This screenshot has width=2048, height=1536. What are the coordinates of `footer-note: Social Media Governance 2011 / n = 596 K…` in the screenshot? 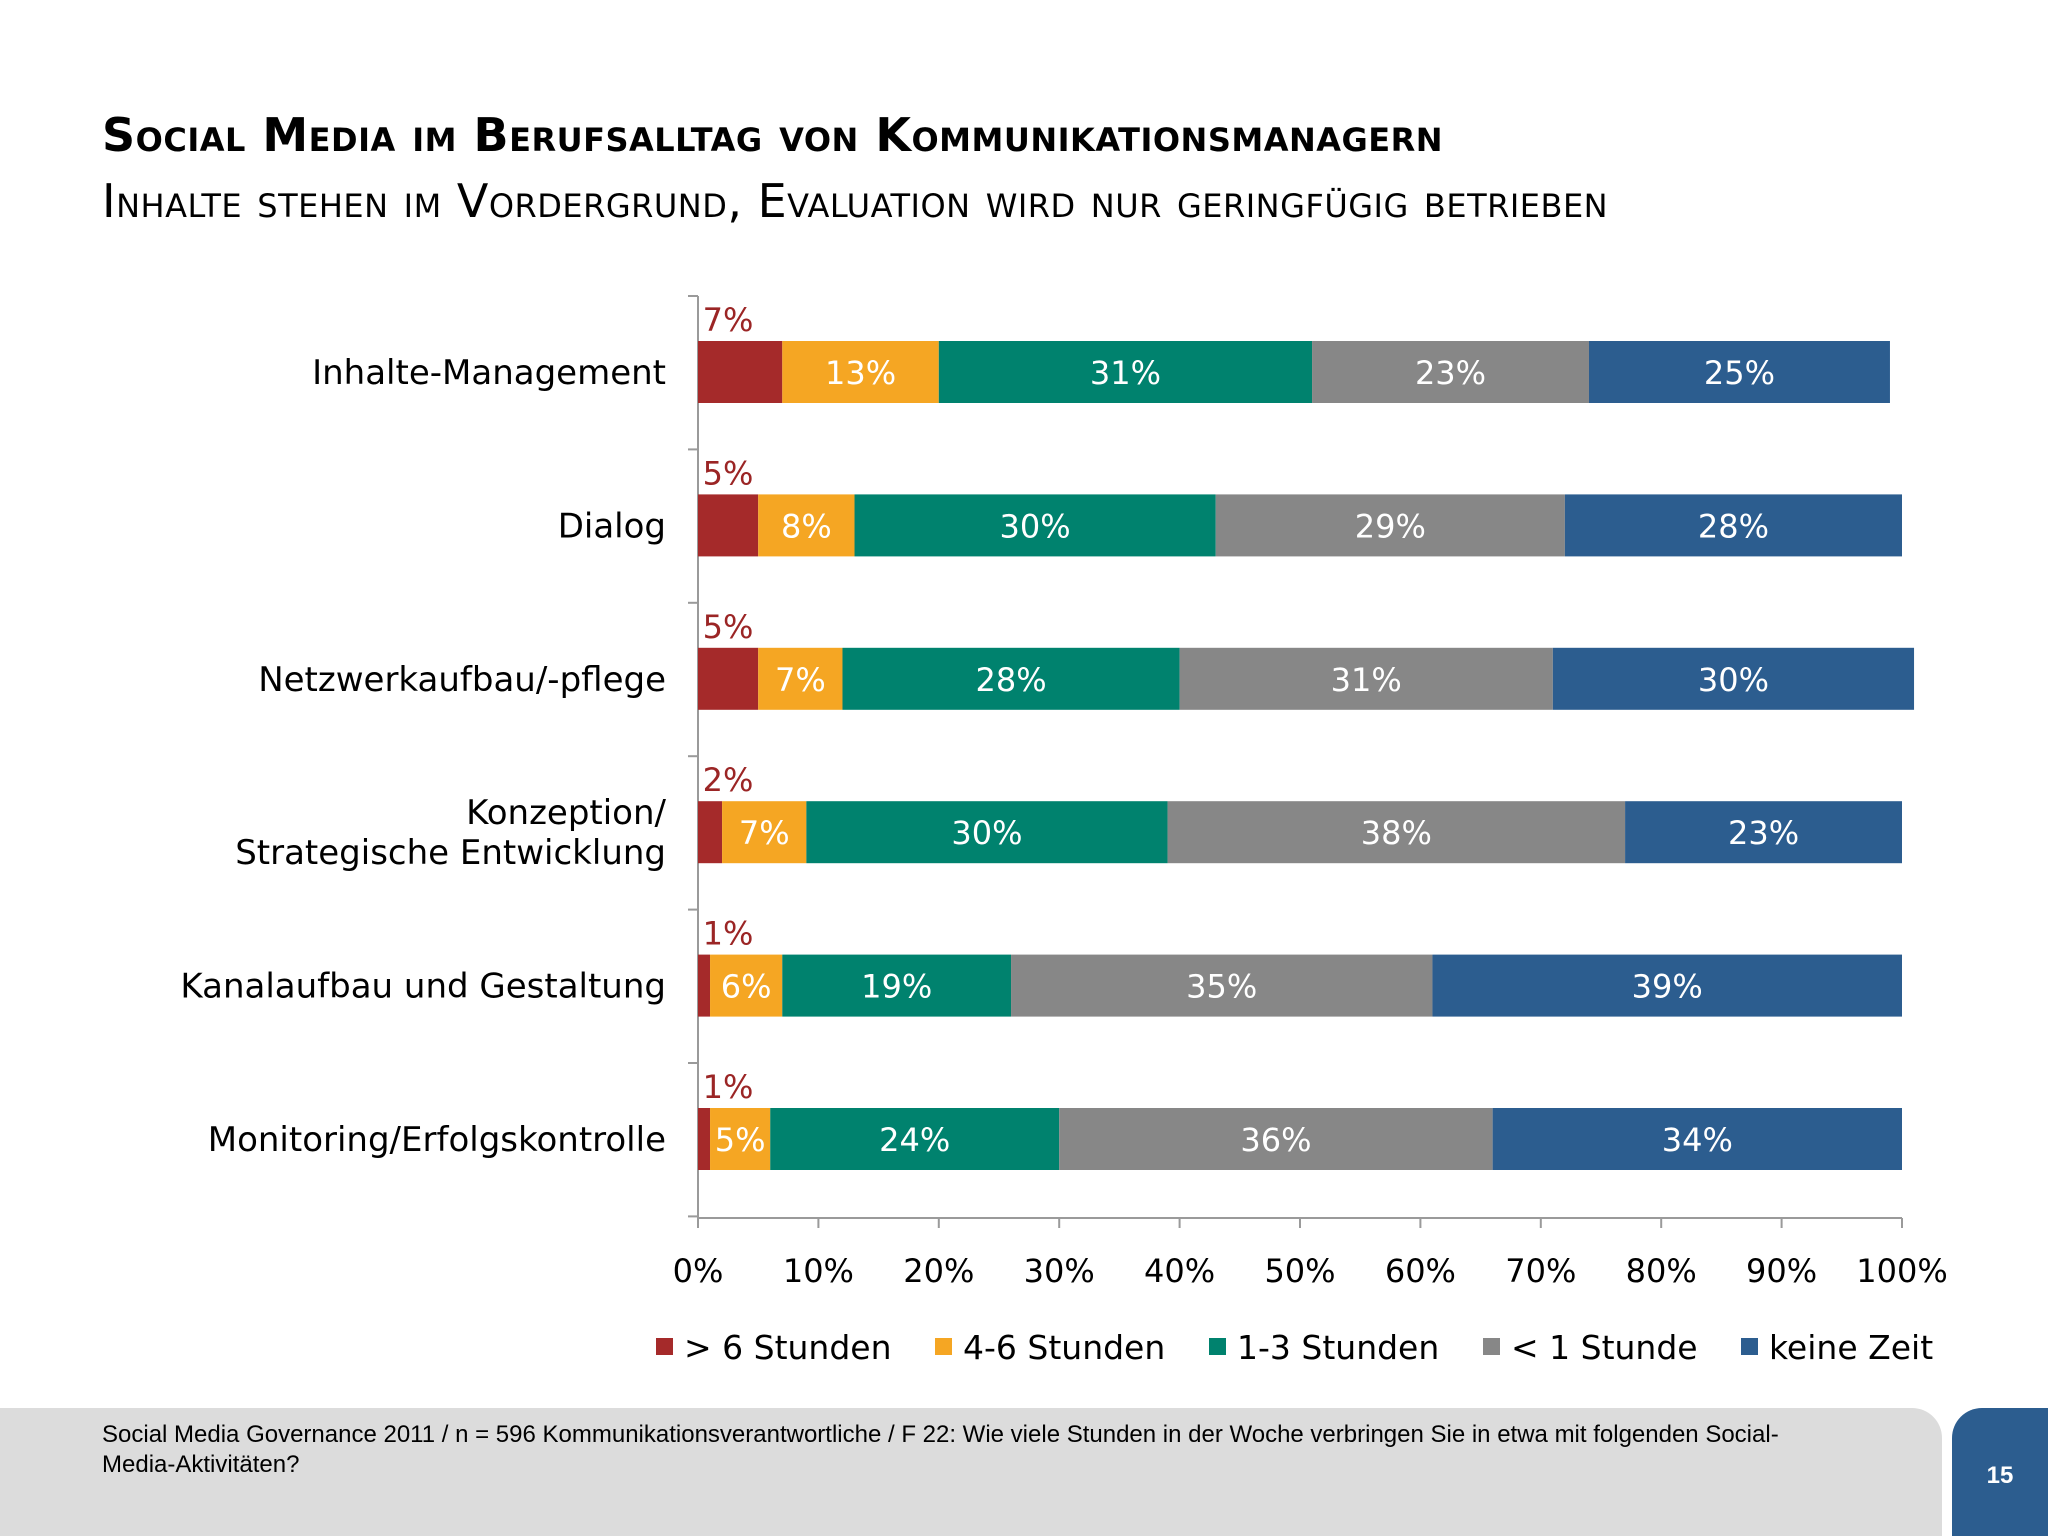 It's located at (940, 1449).